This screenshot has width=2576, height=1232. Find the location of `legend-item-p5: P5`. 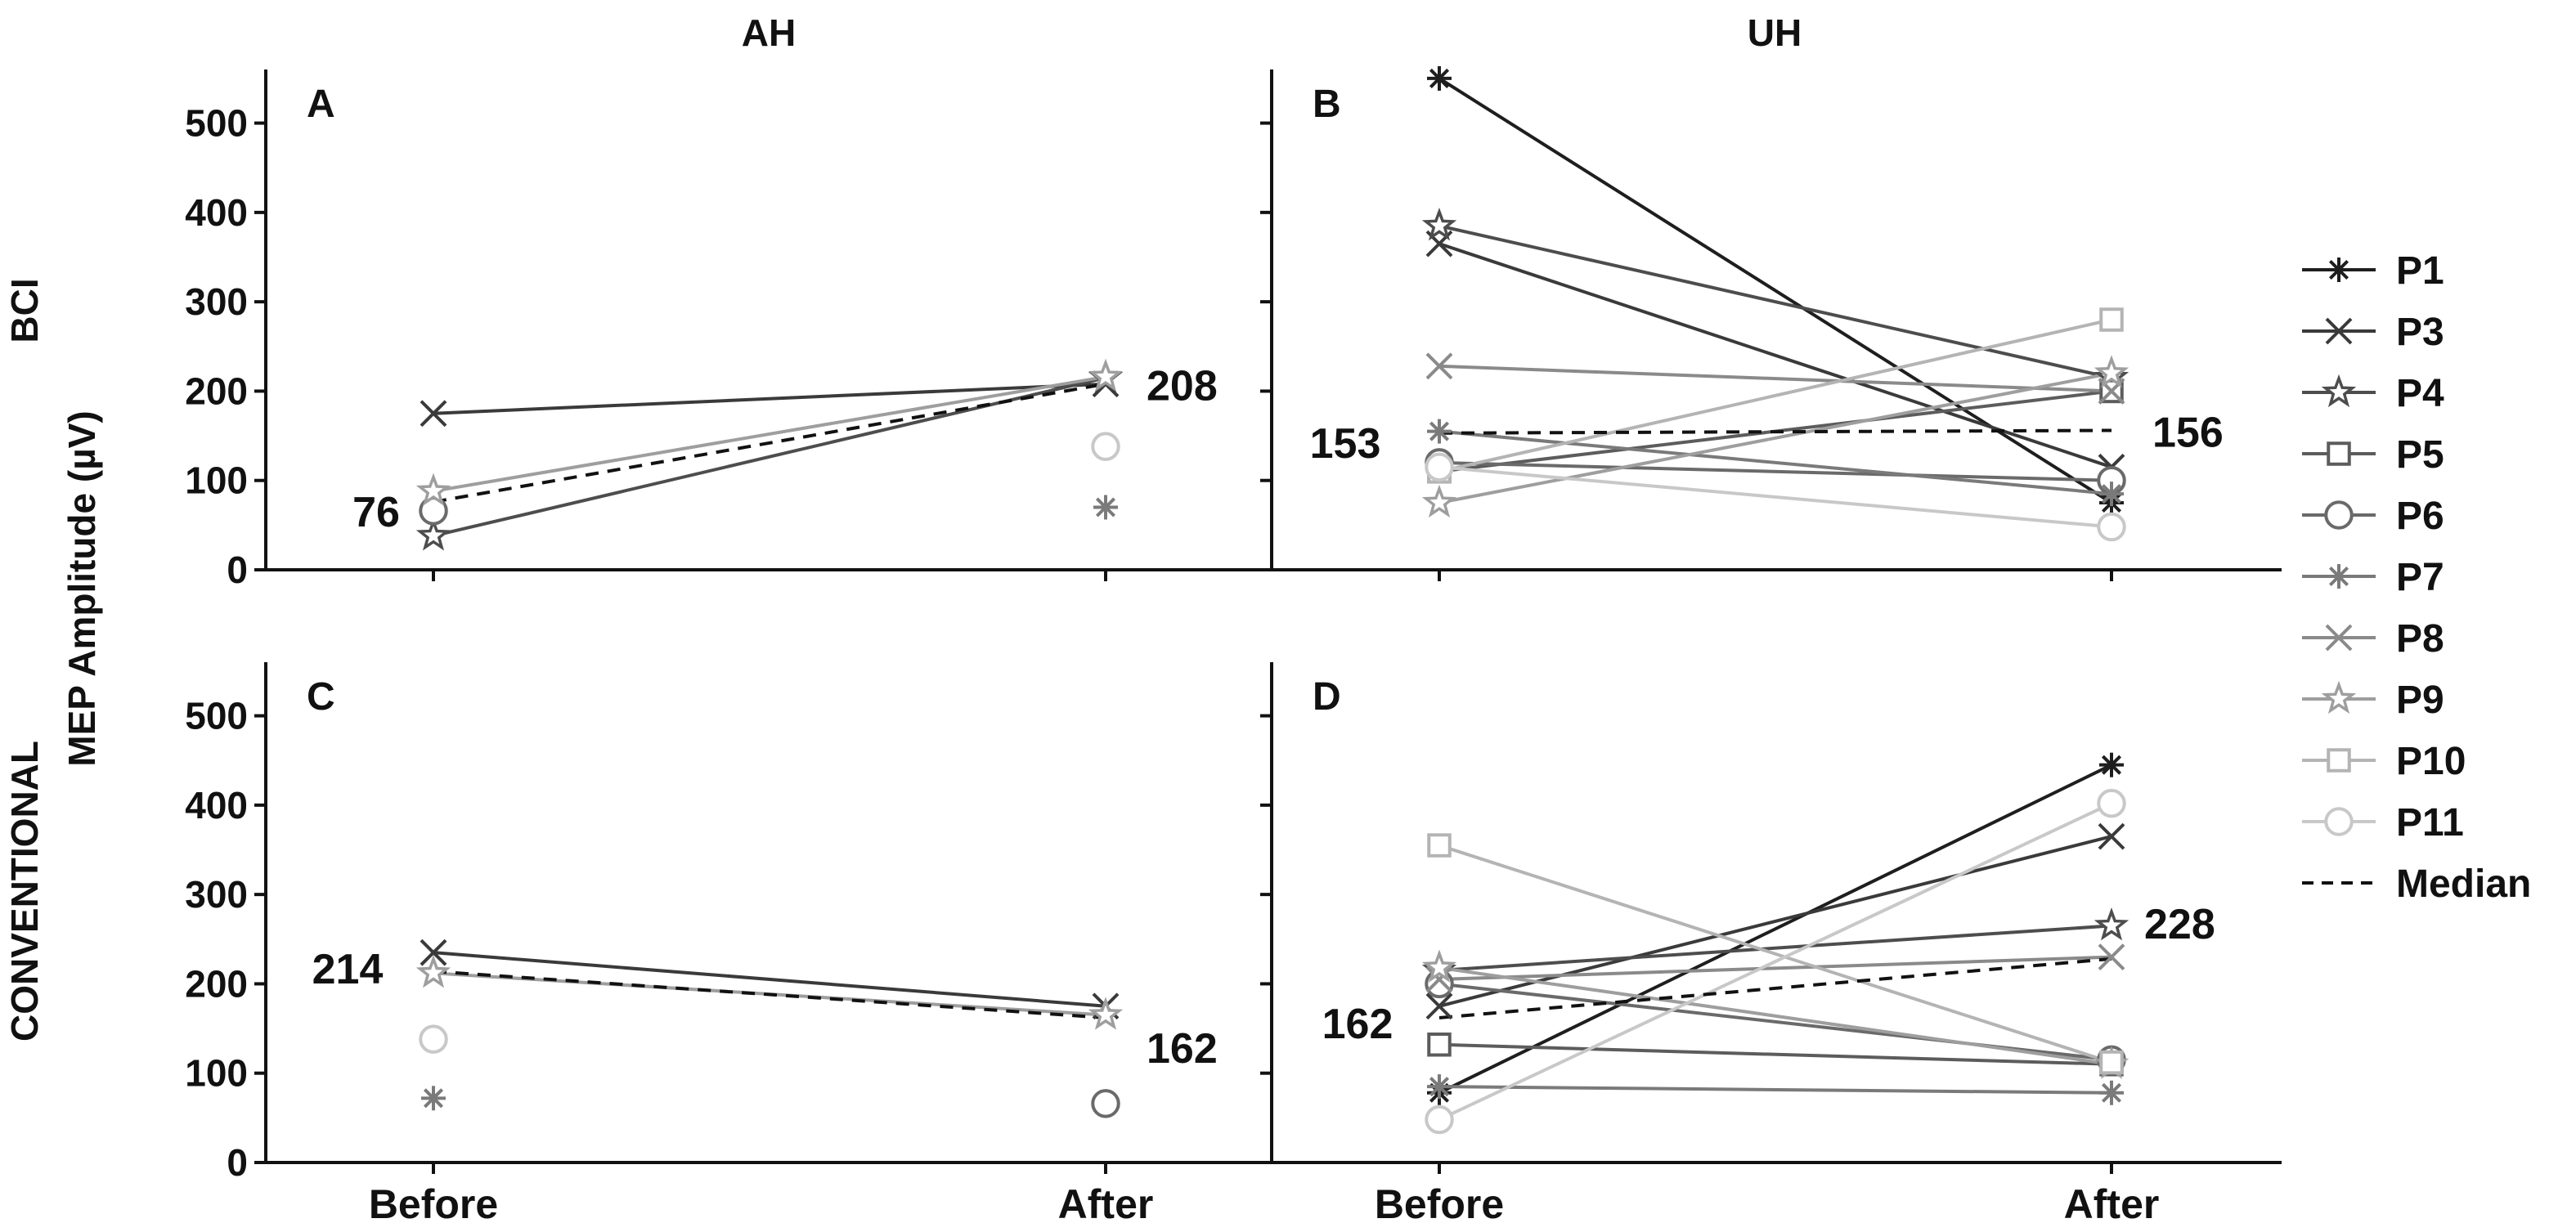

legend-item-p5: P5 is located at coordinates (2373, 455).